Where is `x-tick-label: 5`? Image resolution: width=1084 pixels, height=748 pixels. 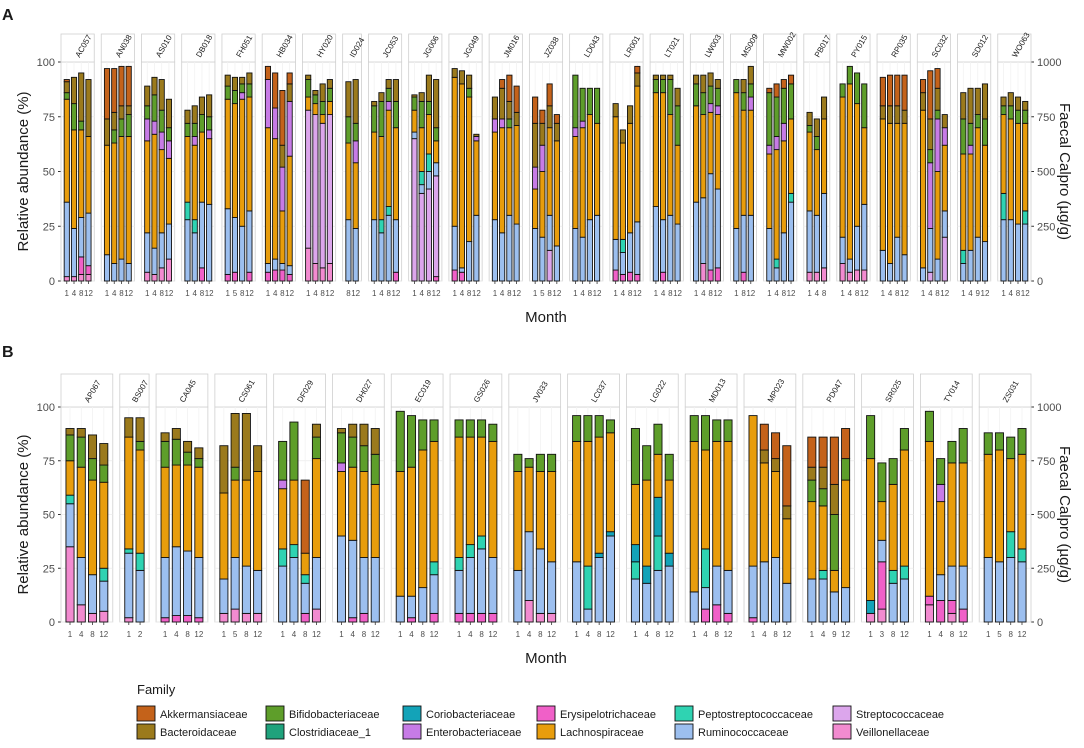 x-tick-label: 5 is located at coordinates (235, 634).